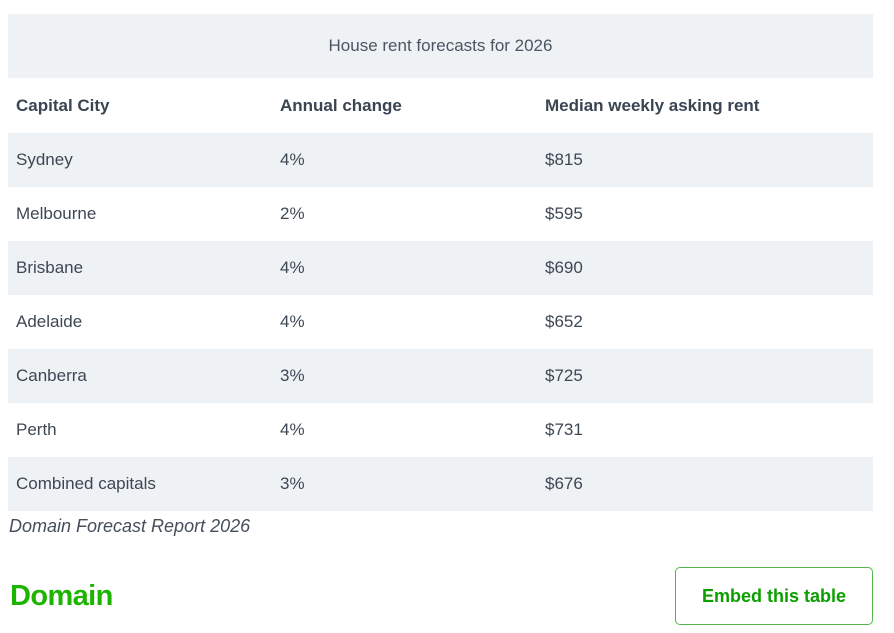 The width and height of the screenshot is (894, 633). What do you see at coordinates (440, 214) in the screenshot?
I see `table-row: Melbourne 2% $595` at bounding box center [440, 214].